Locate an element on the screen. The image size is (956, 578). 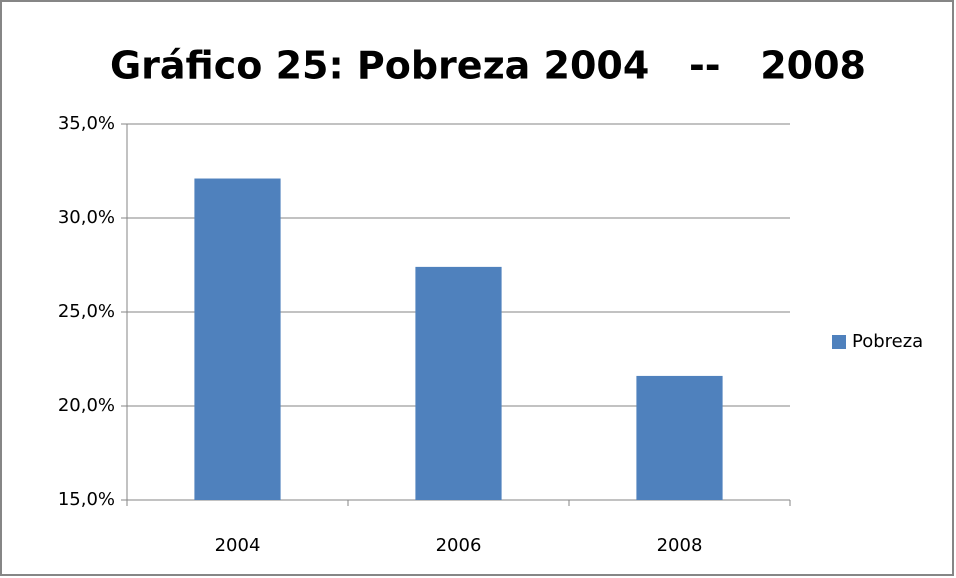
y-tick-label: 25,0% is located at coordinates (86, 311).